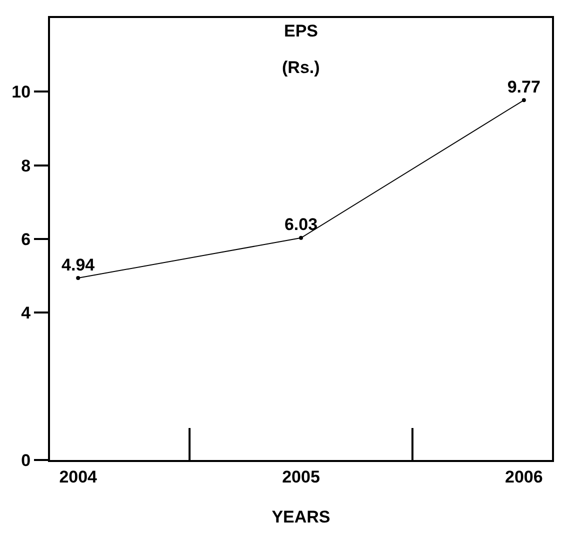 The image size is (570, 544). I want to click on data-label: 6.03, so click(301, 224).